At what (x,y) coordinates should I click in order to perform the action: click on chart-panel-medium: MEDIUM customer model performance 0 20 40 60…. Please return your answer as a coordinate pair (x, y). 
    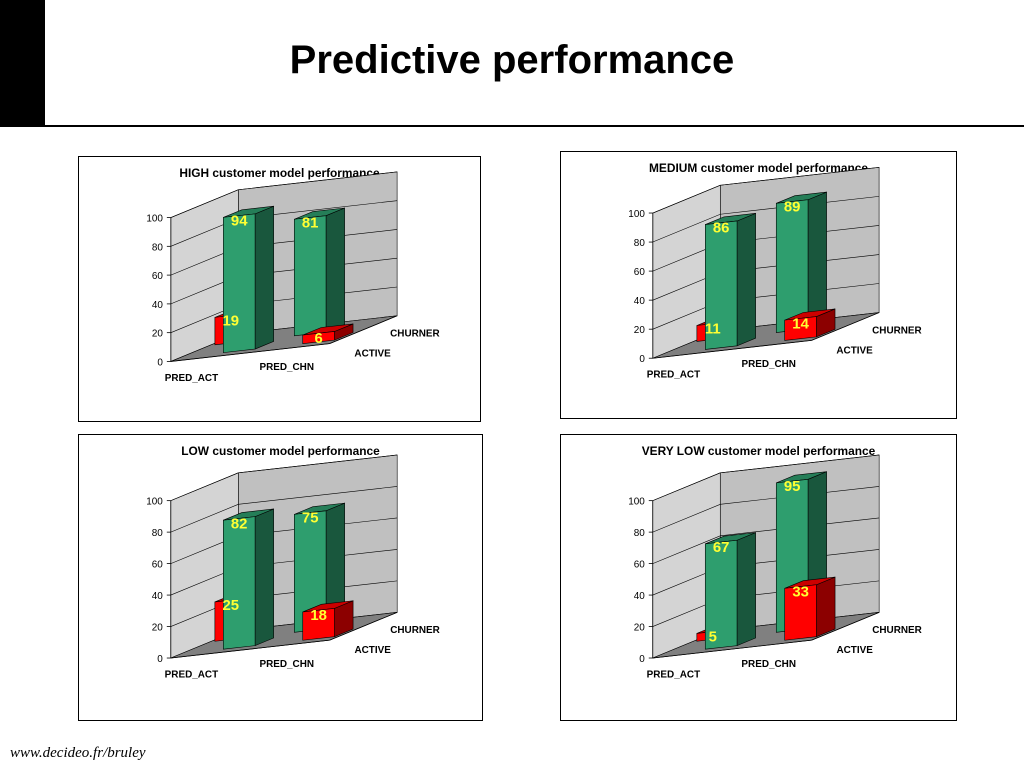
    Looking at the image, I should click on (758, 285).